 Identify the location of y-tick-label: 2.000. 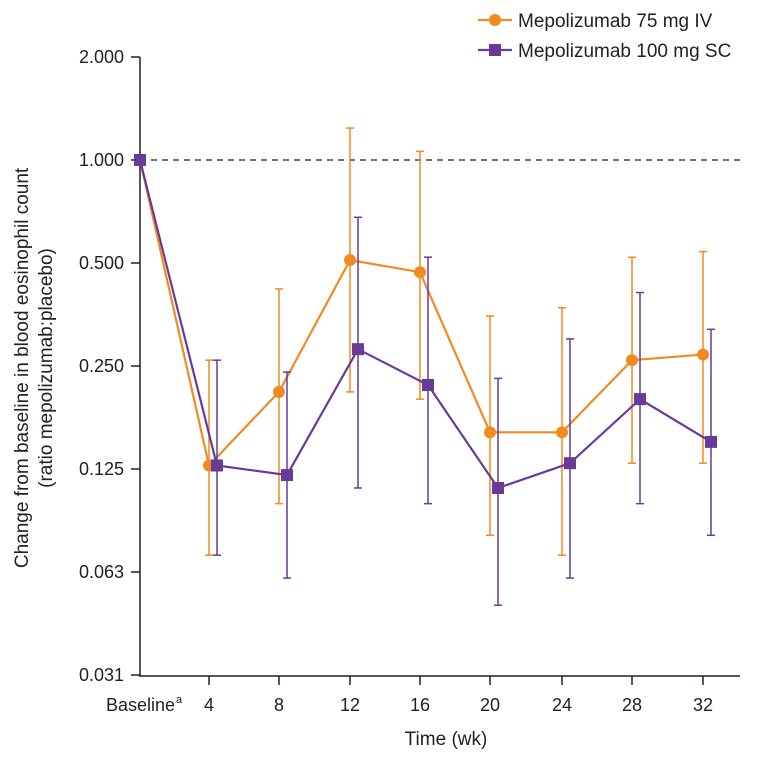
(101, 57).